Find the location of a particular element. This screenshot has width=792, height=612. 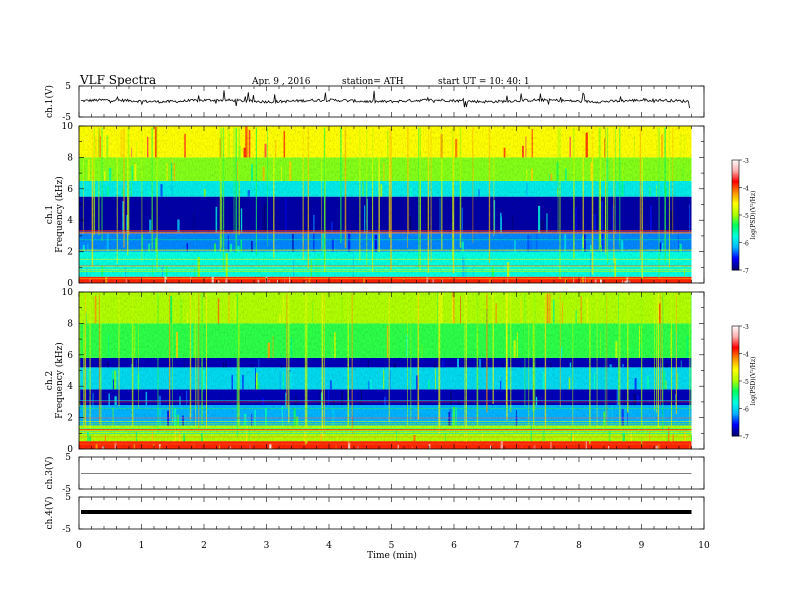

ch3-waveform-panel: 5 -5 ch.3(V) is located at coordinates (374, 474).